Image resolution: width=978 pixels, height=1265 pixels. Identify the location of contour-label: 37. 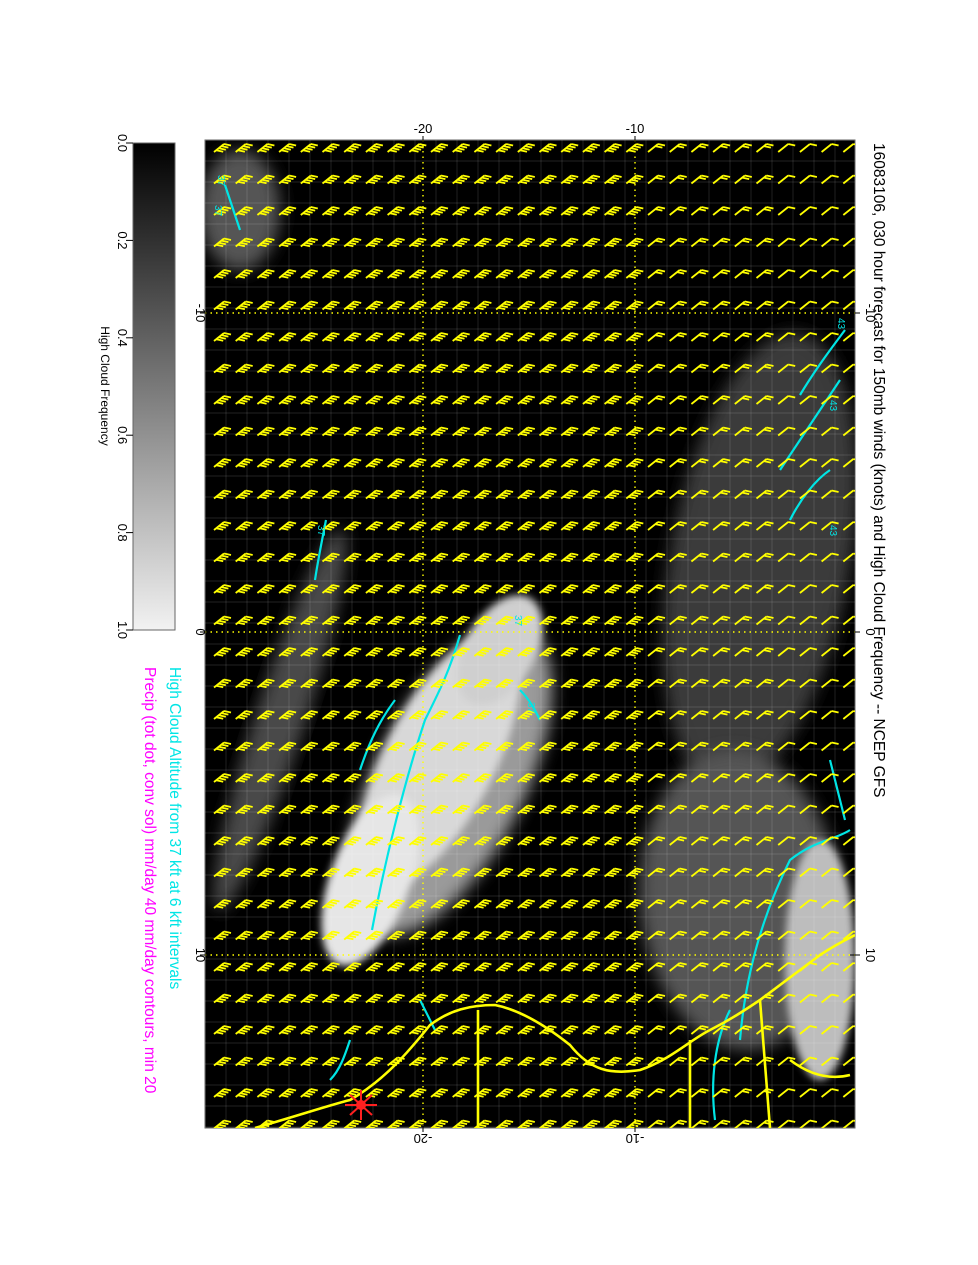
(320, 531).